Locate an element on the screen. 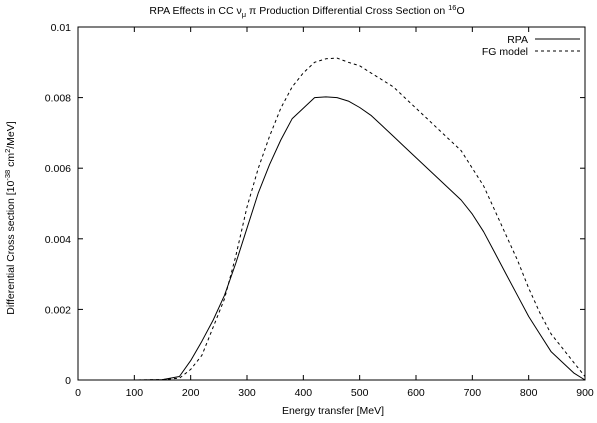  legend: RPA FG model is located at coordinates (531, 46).